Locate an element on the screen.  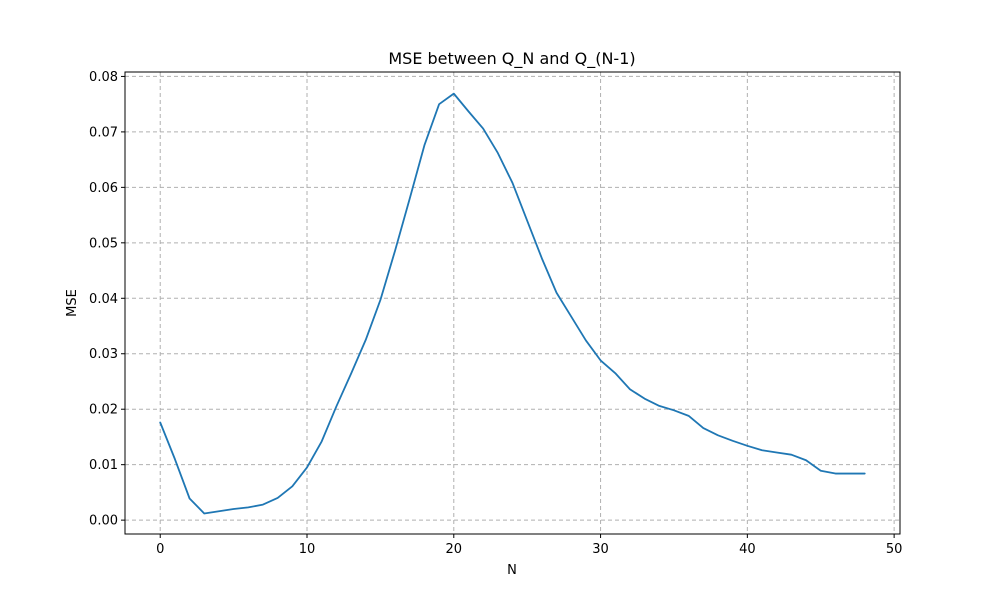
x-tick-label: 0 is located at coordinates (160, 549).